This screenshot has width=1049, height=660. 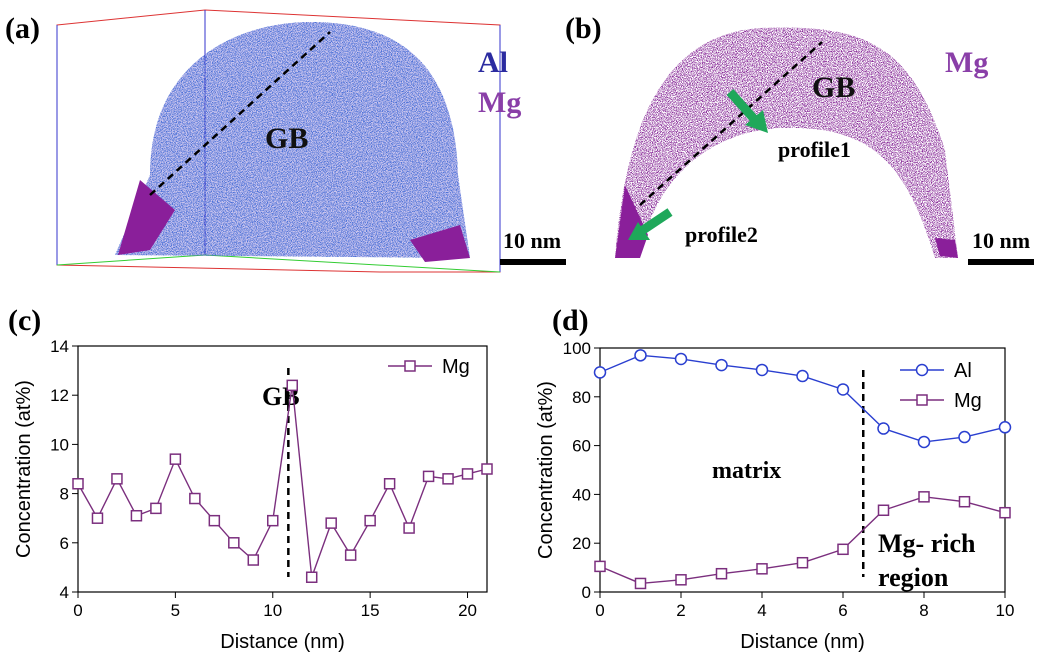 What do you see at coordinates (721, 234) in the screenshot?
I see `profile-label: profile2` at bounding box center [721, 234].